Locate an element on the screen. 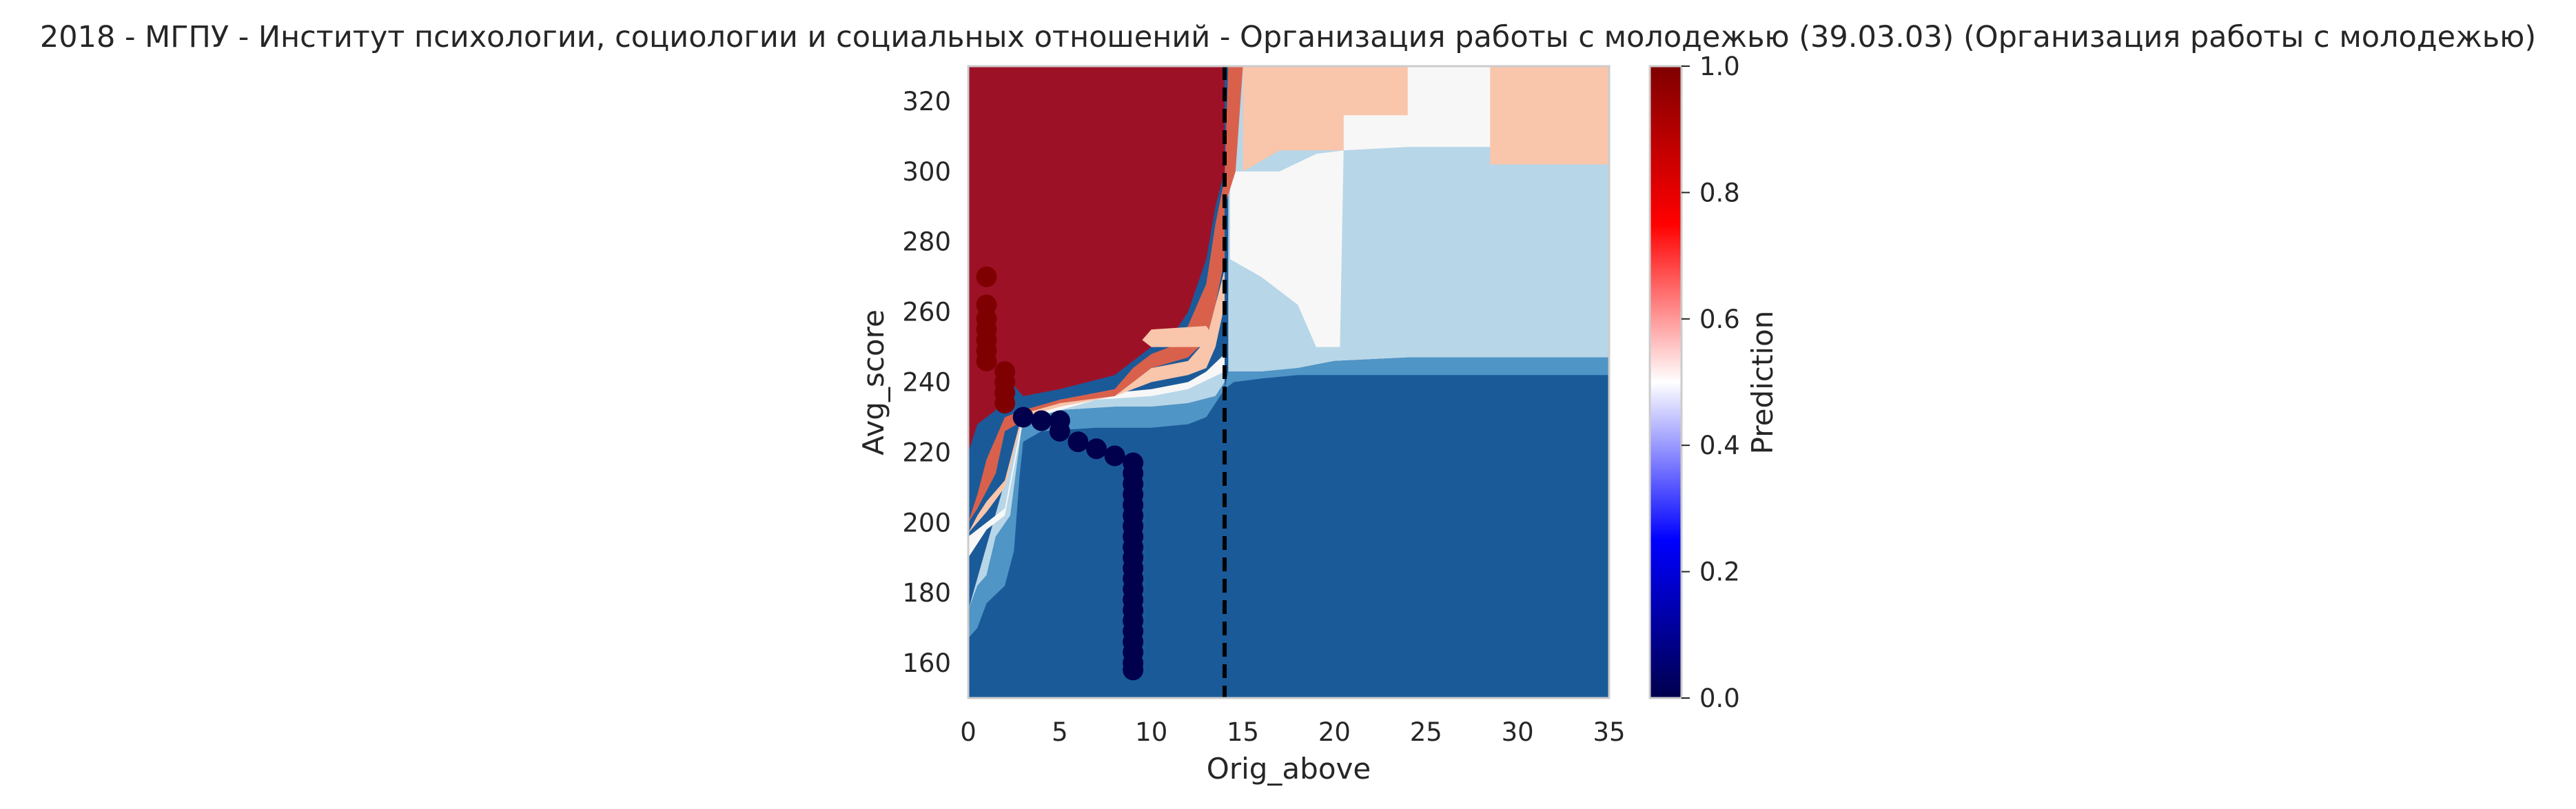 This screenshot has width=2576, height=809. y-tick-label: 260 is located at coordinates (926, 312).